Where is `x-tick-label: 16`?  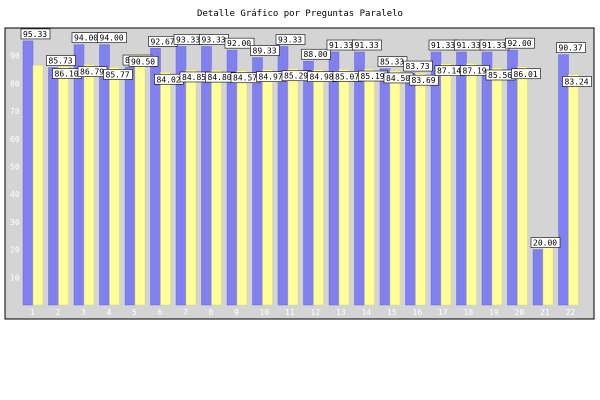
x-tick-label: 16 is located at coordinates (418, 312).